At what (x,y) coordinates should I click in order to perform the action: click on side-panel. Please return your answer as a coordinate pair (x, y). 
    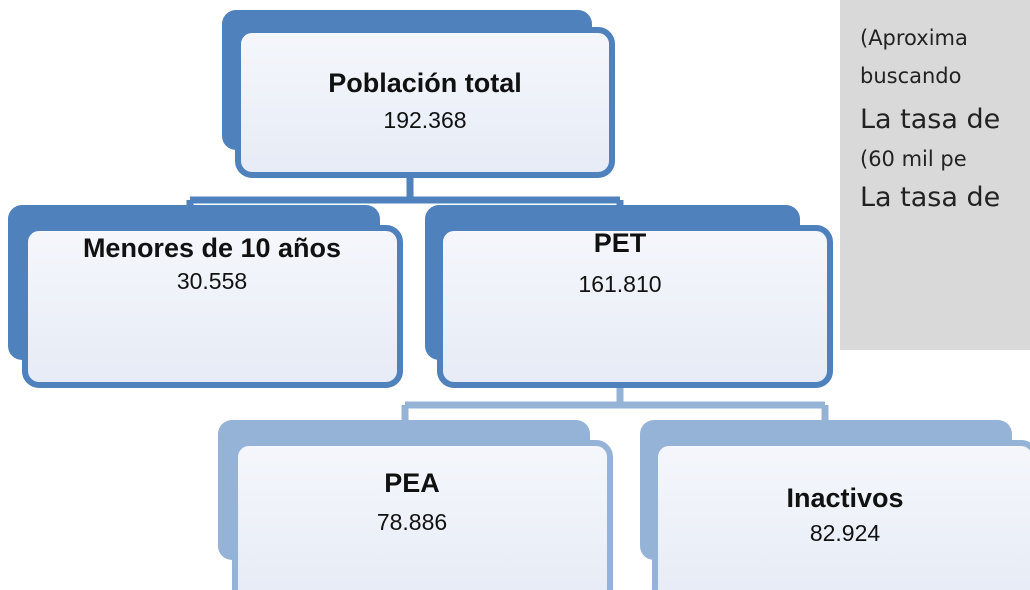
    Looking at the image, I should click on (935, 175).